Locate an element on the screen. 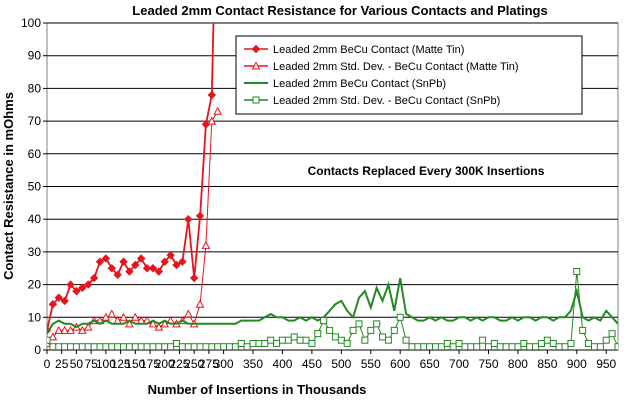 The width and height of the screenshot is (628, 403). legend-label: Leaded 2mm BeCu Contact (SnPb) is located at coordinates (359, 84).